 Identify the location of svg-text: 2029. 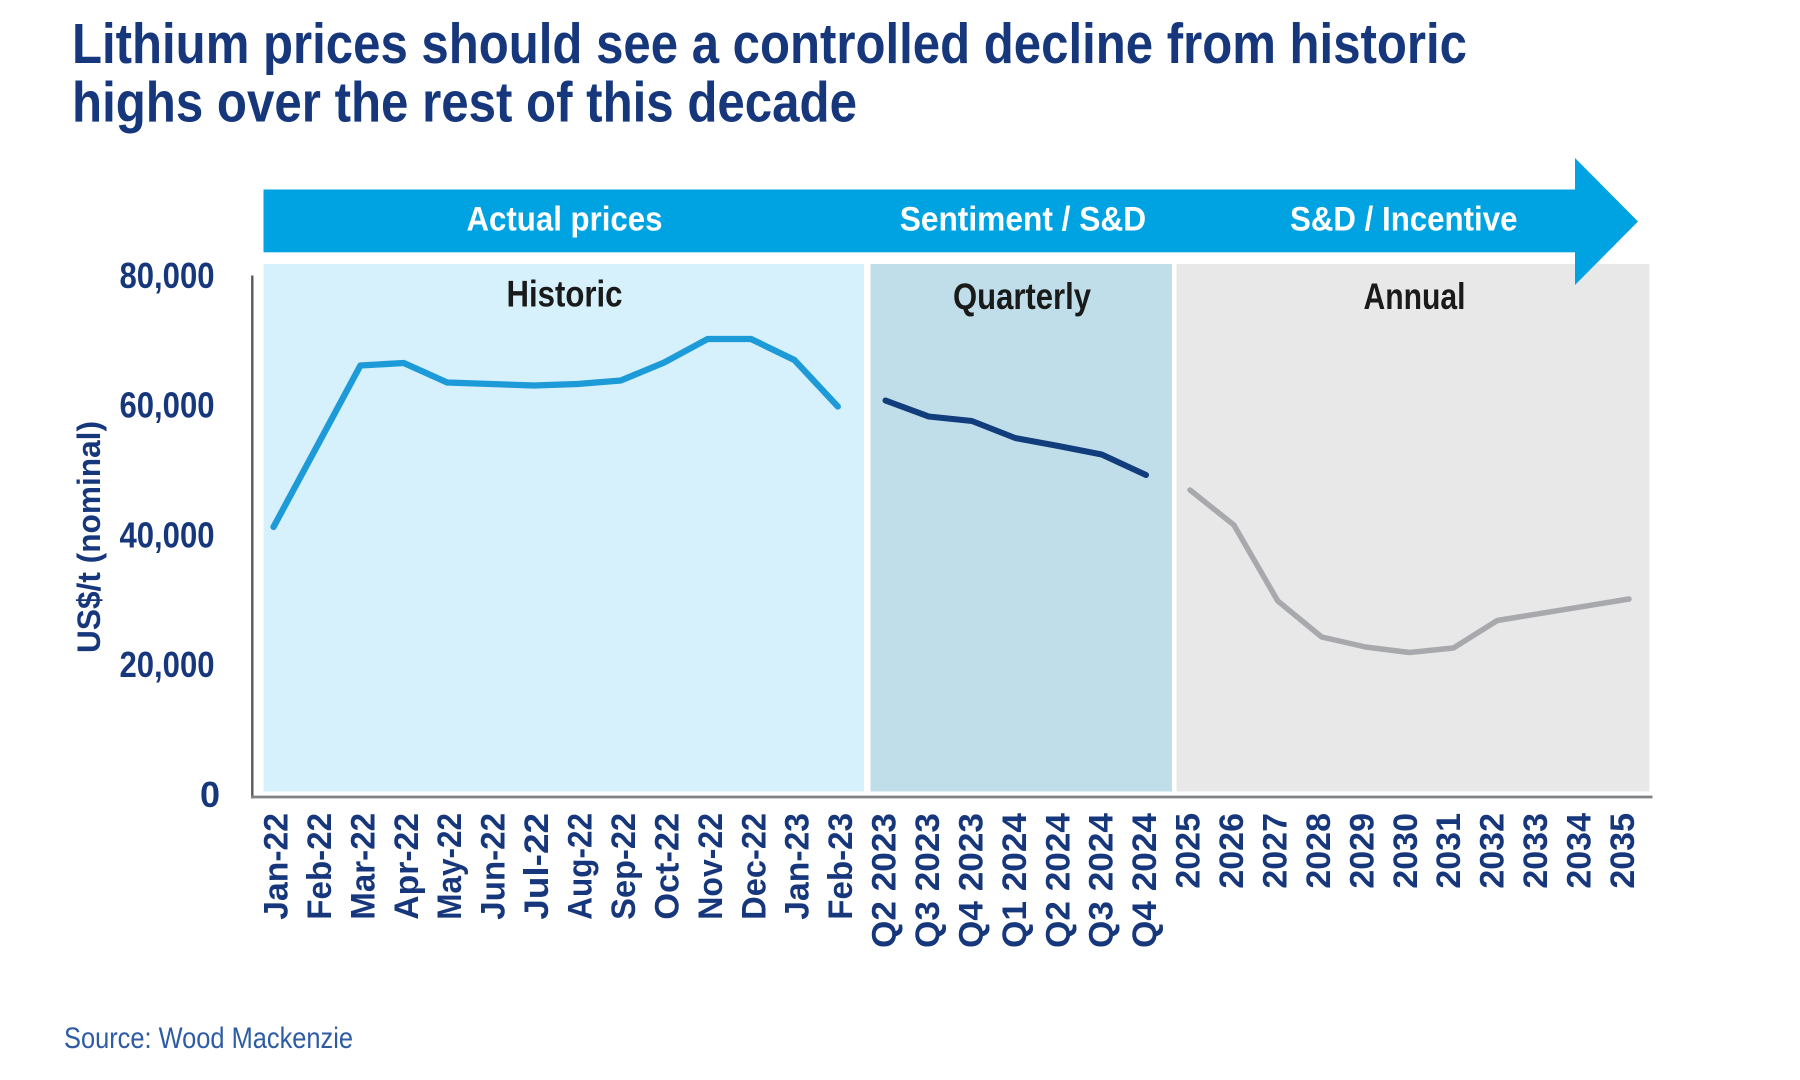
(1362, 851).